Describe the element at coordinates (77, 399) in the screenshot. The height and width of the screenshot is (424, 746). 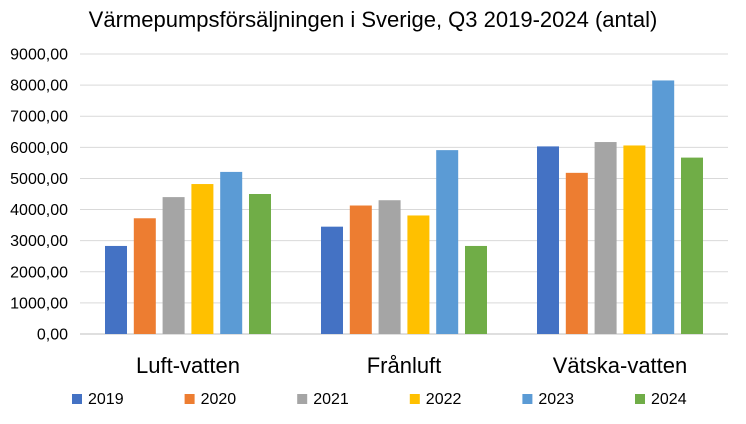
I see `legend-swatch-2019` at that location.